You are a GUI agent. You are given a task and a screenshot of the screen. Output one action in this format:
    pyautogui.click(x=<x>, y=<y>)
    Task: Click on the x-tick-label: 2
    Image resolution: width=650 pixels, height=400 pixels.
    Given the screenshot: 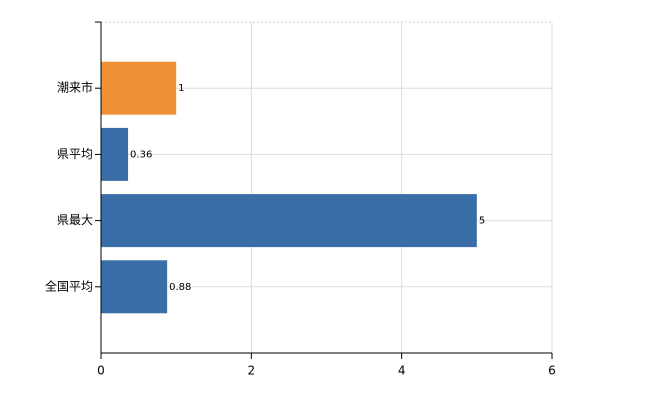 What is the action you would take?
    pyautogui.click(x=252, y=371)
    